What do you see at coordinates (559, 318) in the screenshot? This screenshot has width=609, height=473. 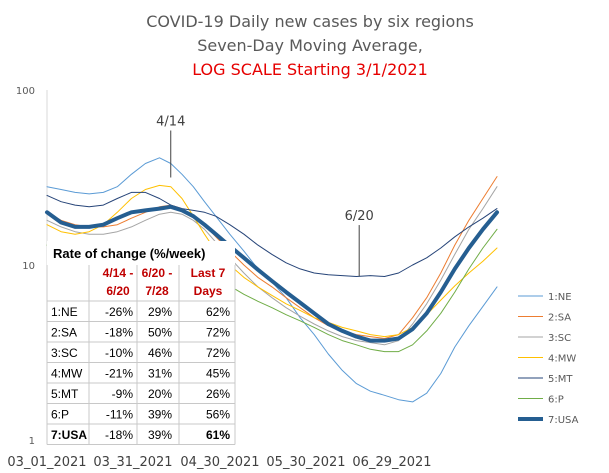 I see `legend-label-2-sa: 2:SA` at bounding box center [559, 318].